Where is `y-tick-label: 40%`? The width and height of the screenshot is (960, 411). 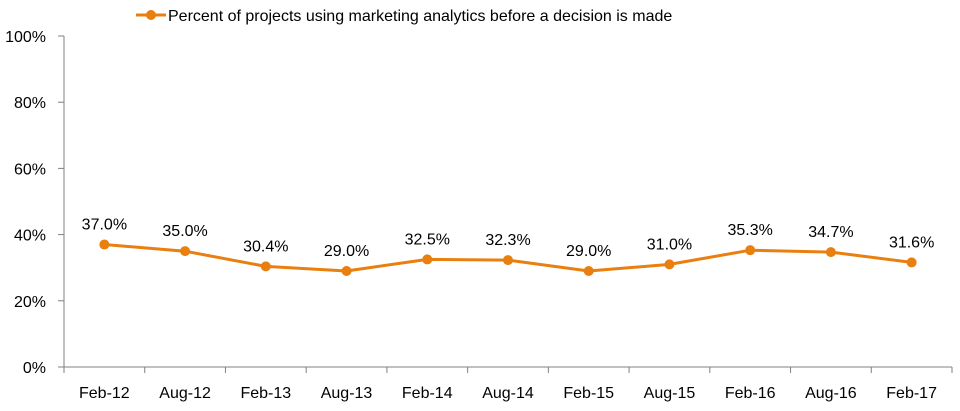
y-tick-label: 40% is located at coordinates (30, 236).